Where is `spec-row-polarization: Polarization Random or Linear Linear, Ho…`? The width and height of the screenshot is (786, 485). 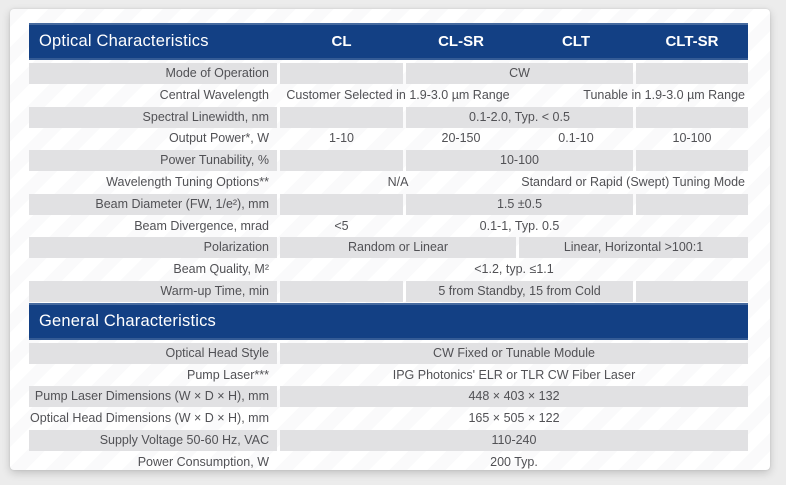
spec-row-polarization: Polarization Random or Linear Linear, Ho… is located at coordinates (388, 248).